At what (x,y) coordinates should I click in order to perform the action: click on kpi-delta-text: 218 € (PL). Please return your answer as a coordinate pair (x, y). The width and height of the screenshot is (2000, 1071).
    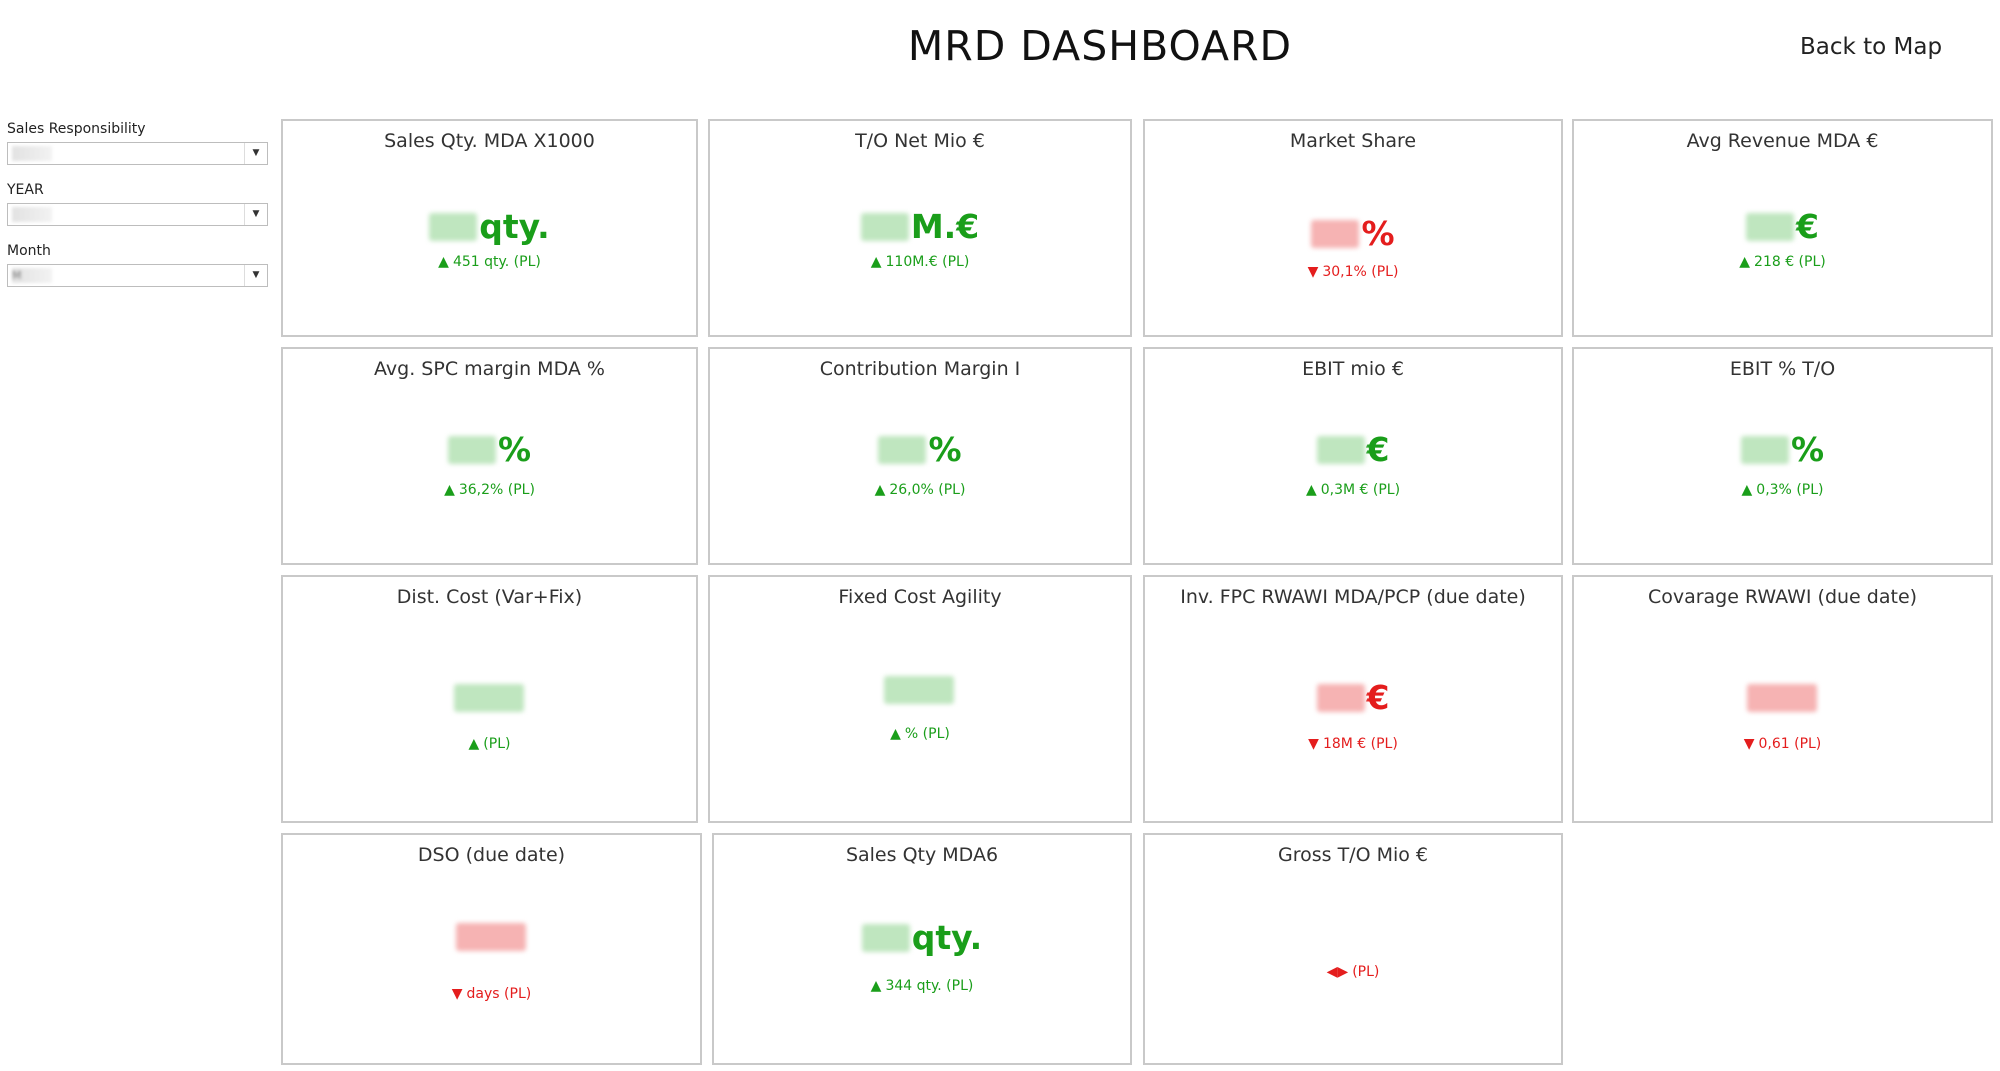
    Looking at the image, I should click on (1790, 262).